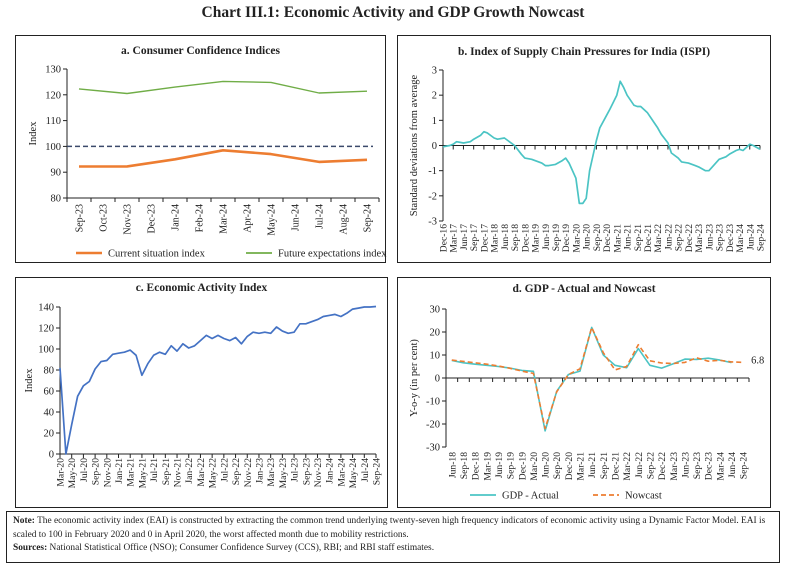 The image size is (786, 567). I want to click on y-tick-label: -3, so click(432, 222).